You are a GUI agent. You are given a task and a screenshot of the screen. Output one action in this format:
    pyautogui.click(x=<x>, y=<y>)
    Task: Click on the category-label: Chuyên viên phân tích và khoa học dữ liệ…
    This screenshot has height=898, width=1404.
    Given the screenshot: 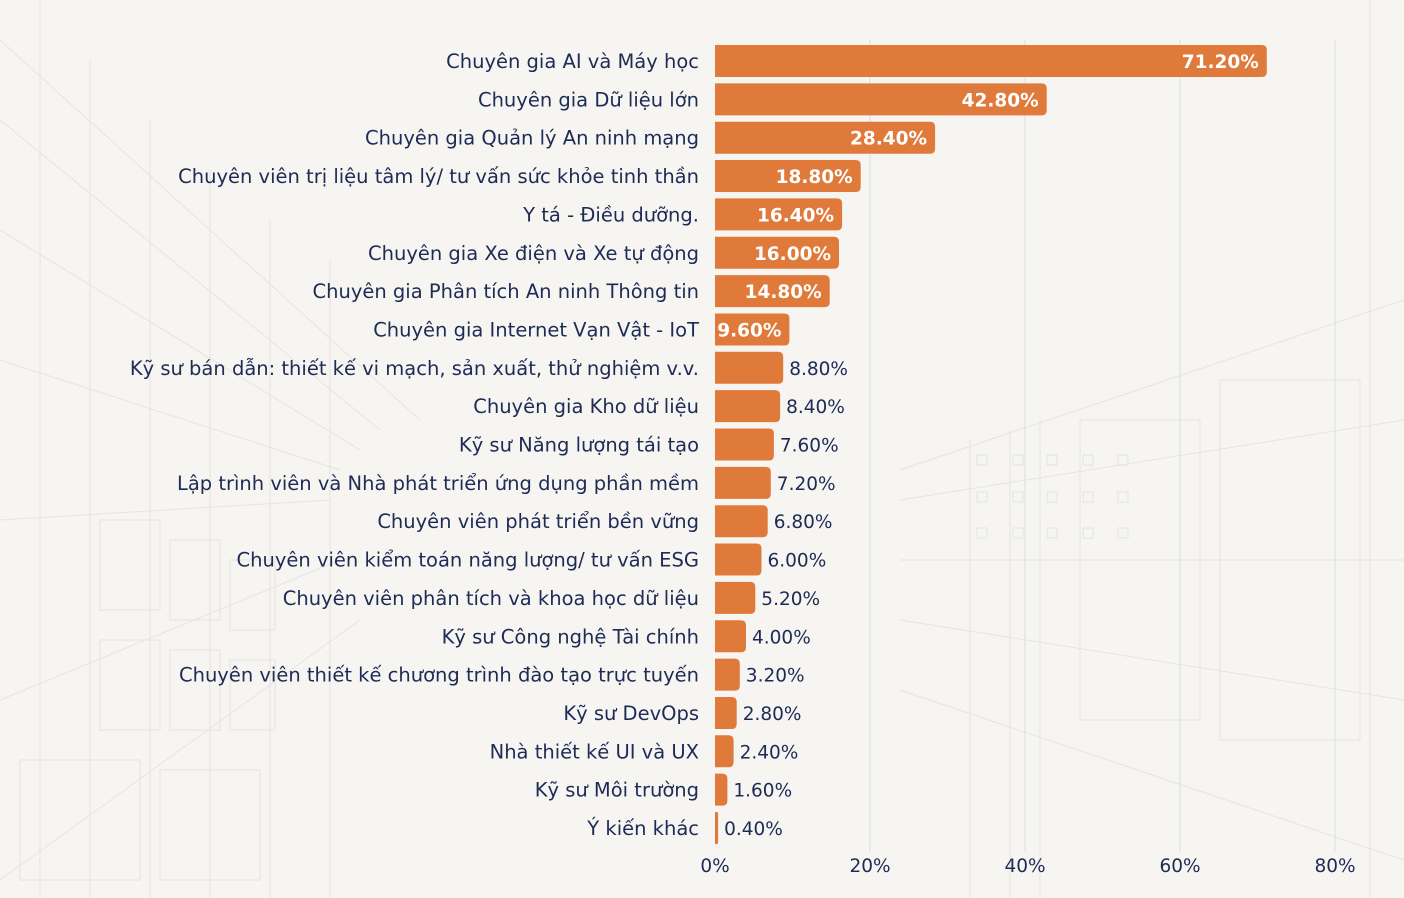 What is the action you would take?
    pyautogui.click(x=491, y=598)
    